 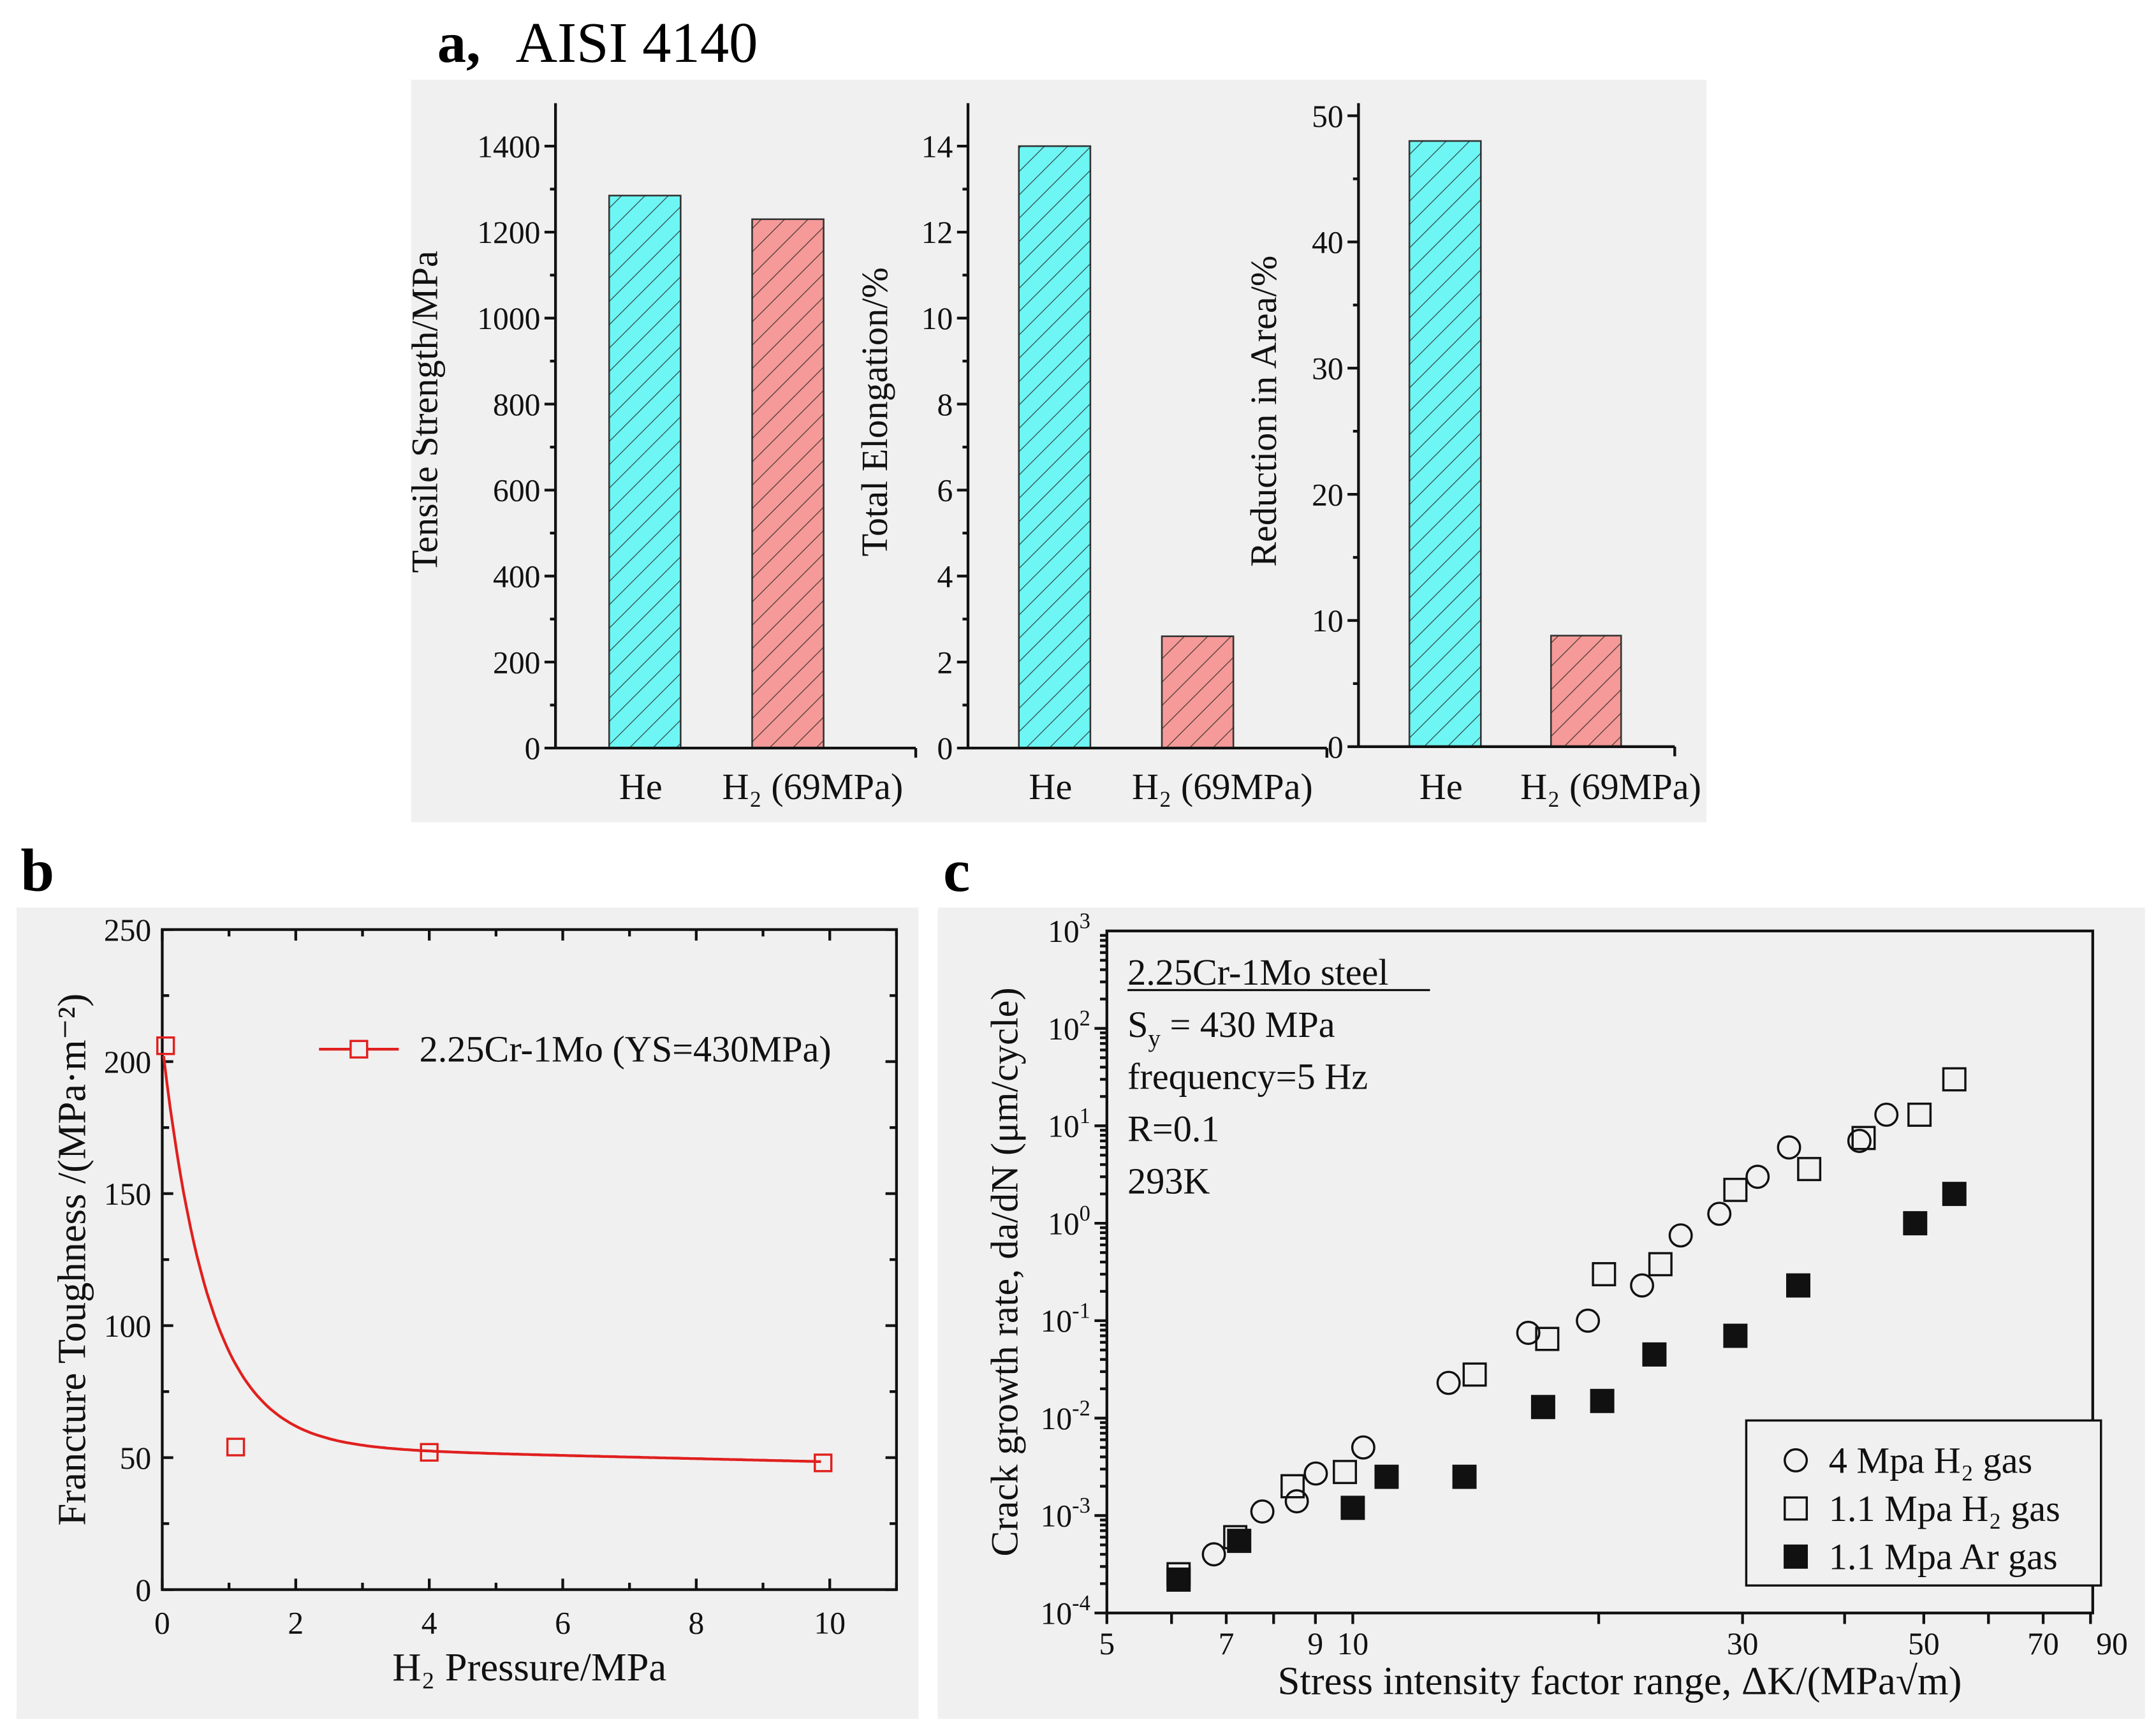 I want to click on y-tick-label: 40, so click(x=1328, y=243).